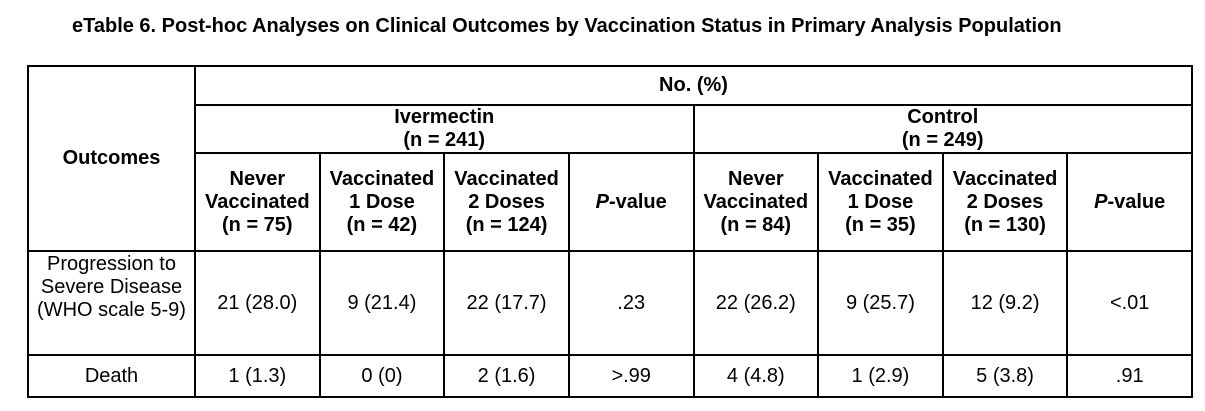 The width and height of the screenshot is (1205, 411). I want to click on col-header-n: (n = 42), so click(382, 224).